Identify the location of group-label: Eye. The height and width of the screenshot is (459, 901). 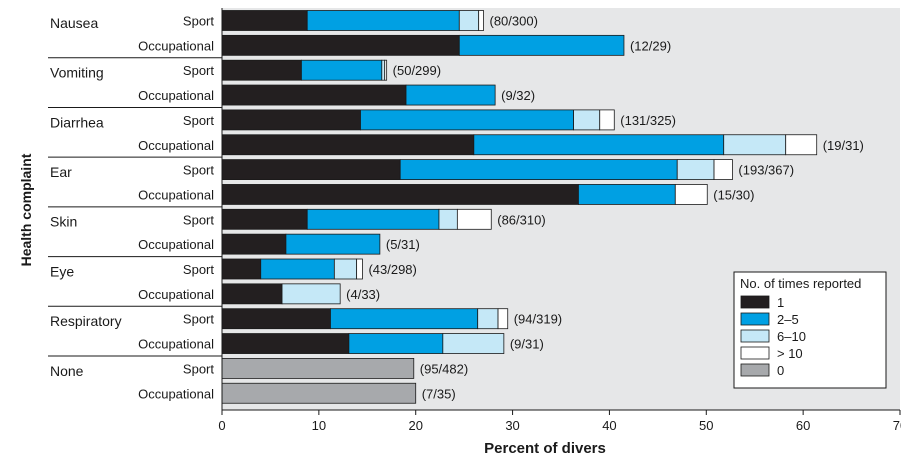
(62, 271).